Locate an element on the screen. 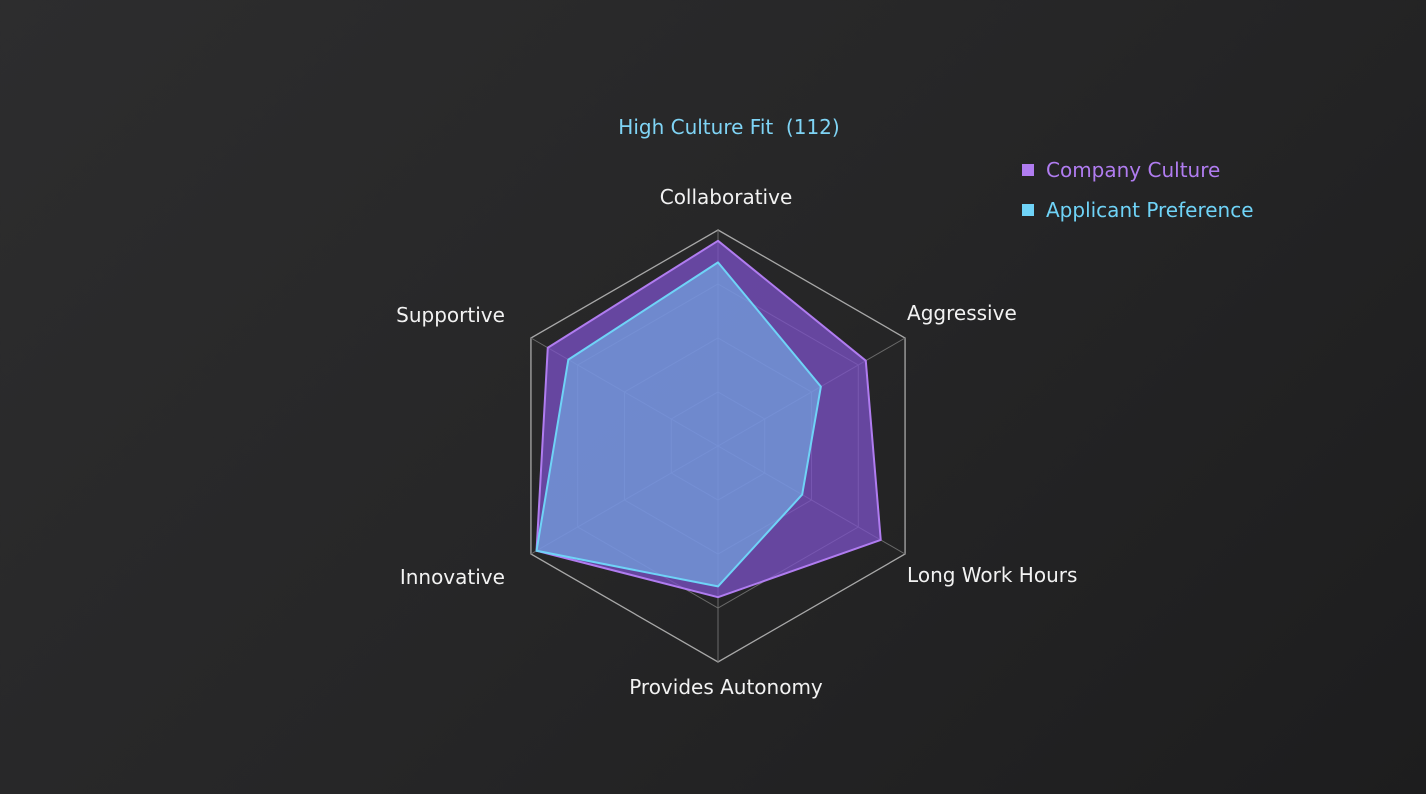 This screenshot has width=1426, height=794. legend-item-company-culture: Company Culture is located at coordinates (1138, 170).